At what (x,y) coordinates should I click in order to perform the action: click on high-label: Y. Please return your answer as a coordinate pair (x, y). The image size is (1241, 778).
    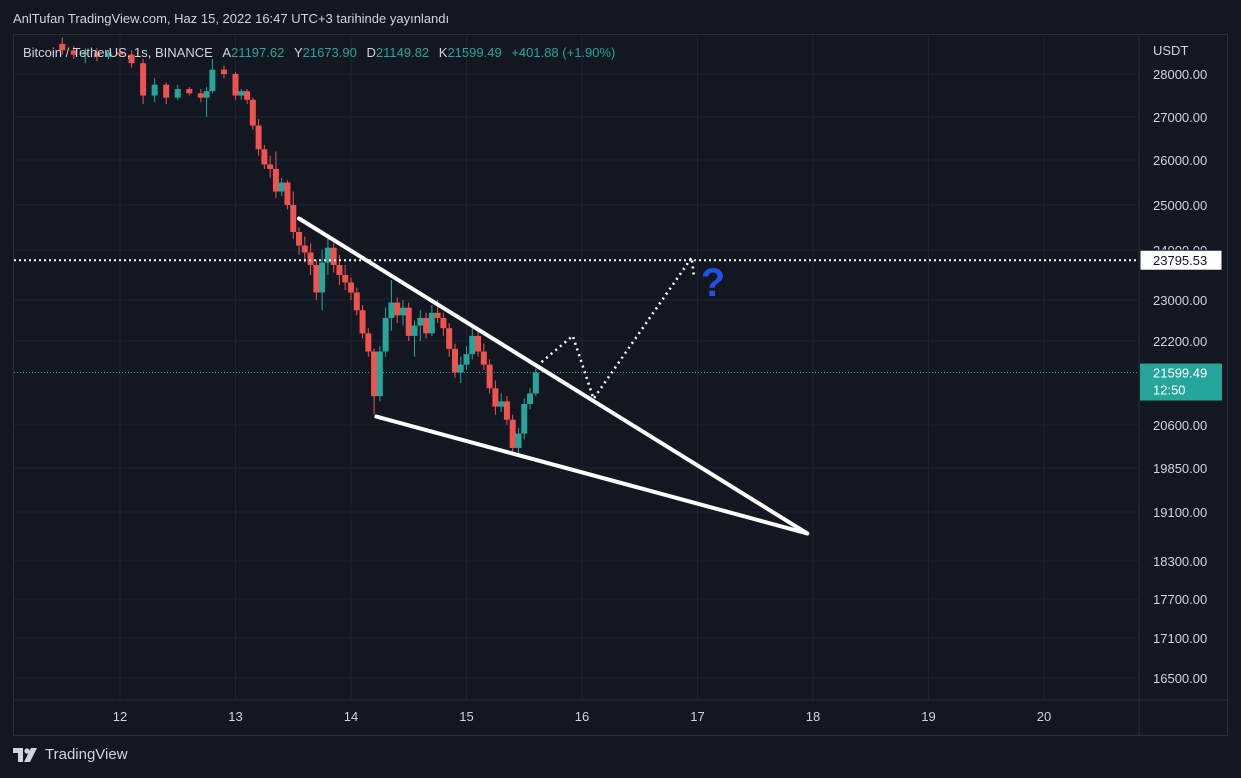
    Looking at the image, I should click on (298, 52).